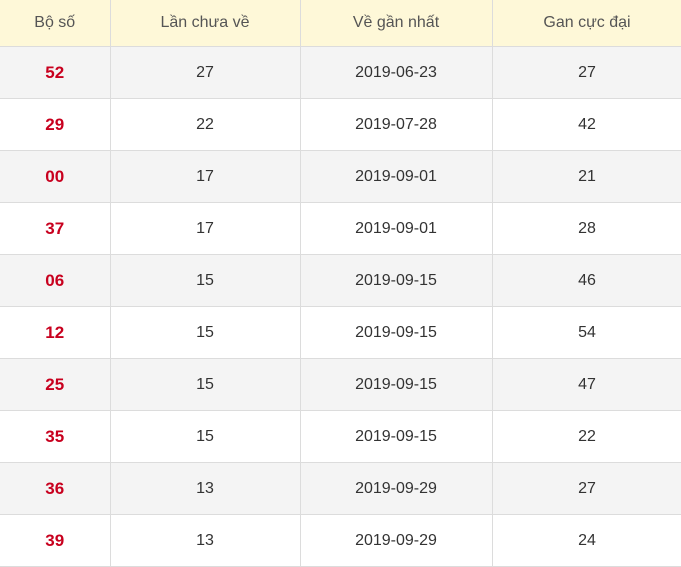 The width and height of the screenshot is (681, 567). Describe the element at coordinates (55, 332) in the screenshot. I see `cell-number: 12` at that location.